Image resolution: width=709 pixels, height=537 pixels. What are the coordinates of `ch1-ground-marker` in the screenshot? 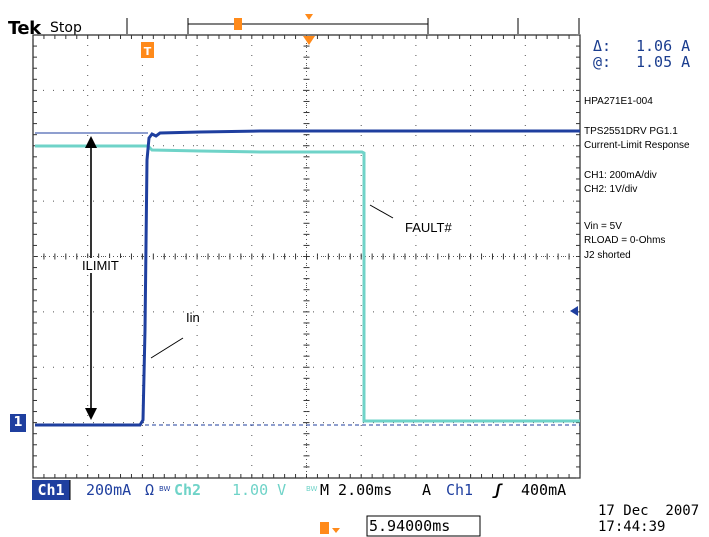 It's located at (18, 423).